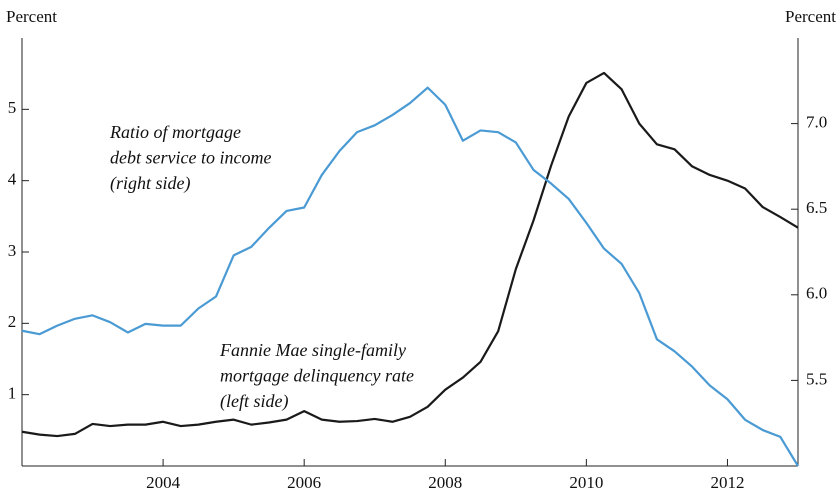  Describe the element at coordinates (586, 482) in the screenshot. I see `x-tick-label: 2010` at that location.